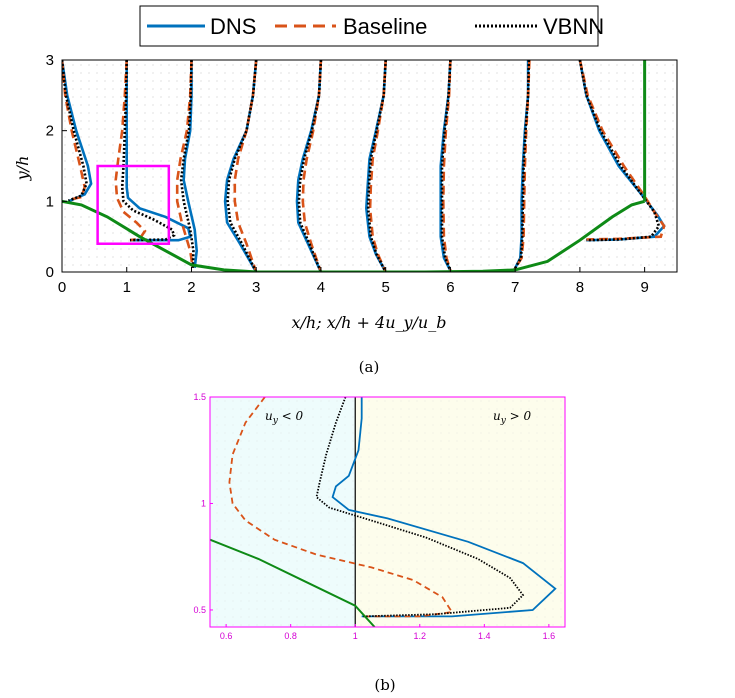 The width and height of the screenshot is (735, 698). I want to click on b-ytick-label: 1.5, so click(199, 397).